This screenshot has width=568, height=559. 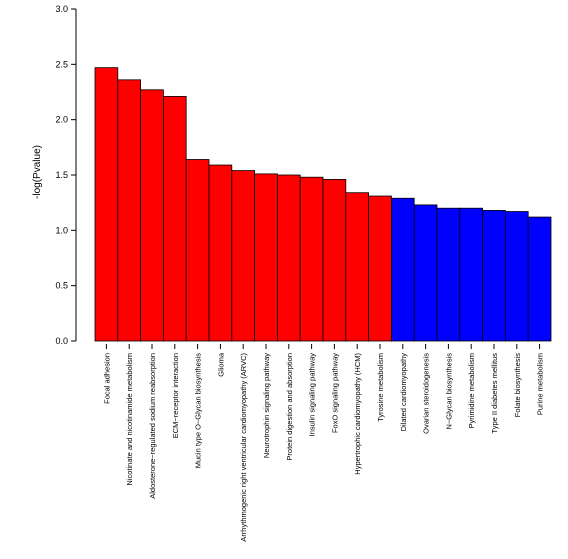 What do you see at coordinates (426, 393) in the screenshot?
I see `x-category-label: Ovarian steroidogenesis` at bounding box center [426, 393].